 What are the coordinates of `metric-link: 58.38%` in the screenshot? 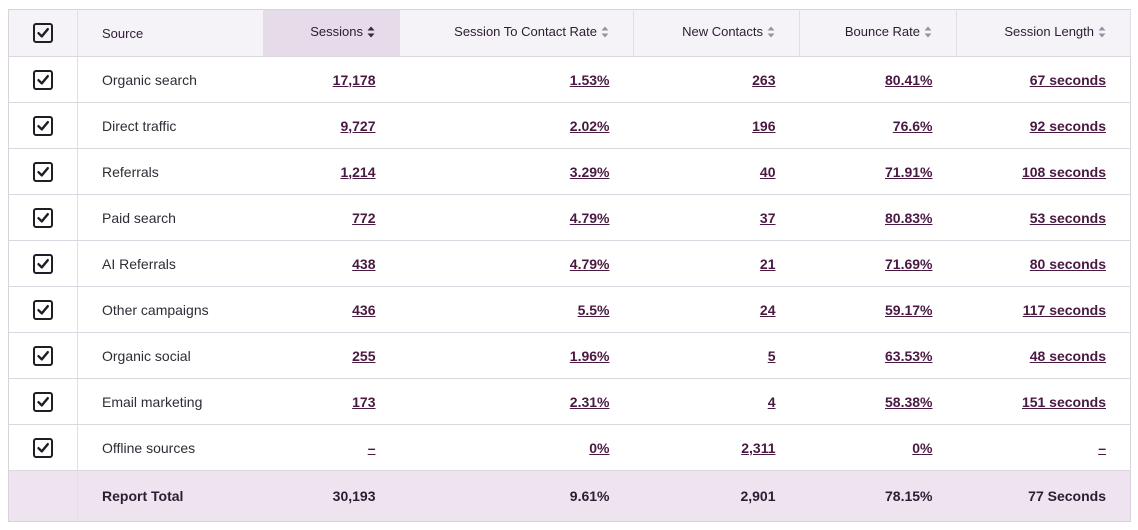 It's located at (909, 401).